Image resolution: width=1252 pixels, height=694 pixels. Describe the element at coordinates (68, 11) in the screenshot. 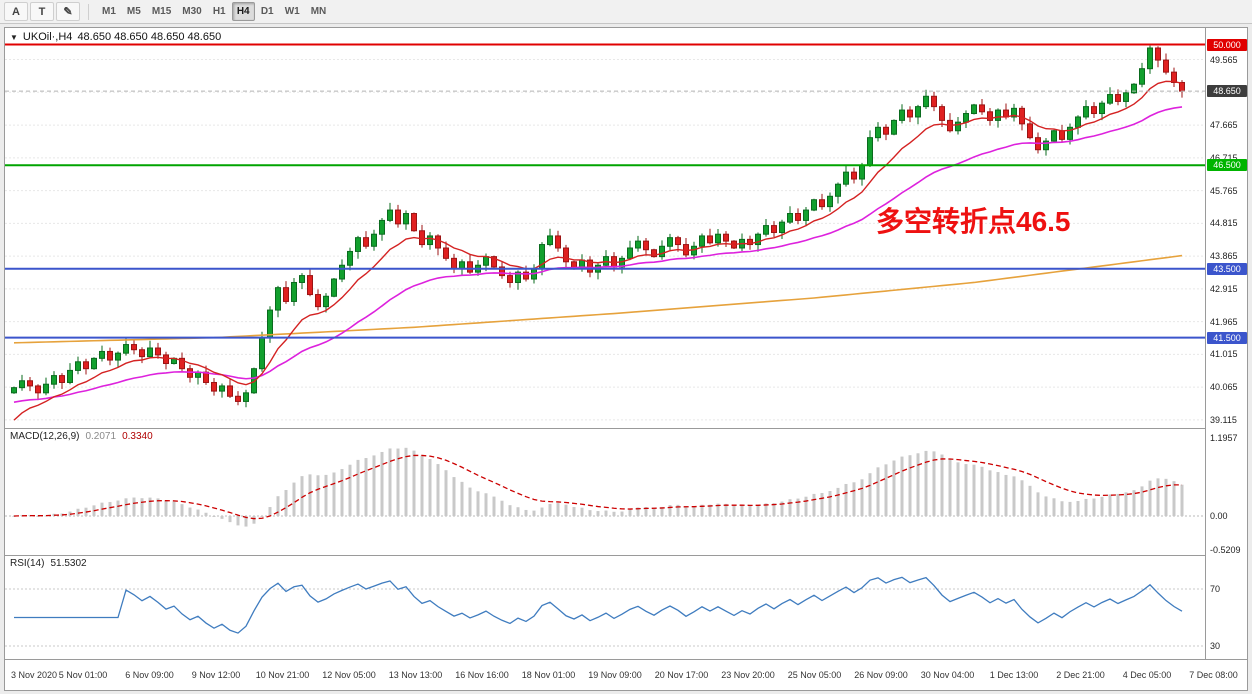

I see `draw-tool-button: ✎` at that location.